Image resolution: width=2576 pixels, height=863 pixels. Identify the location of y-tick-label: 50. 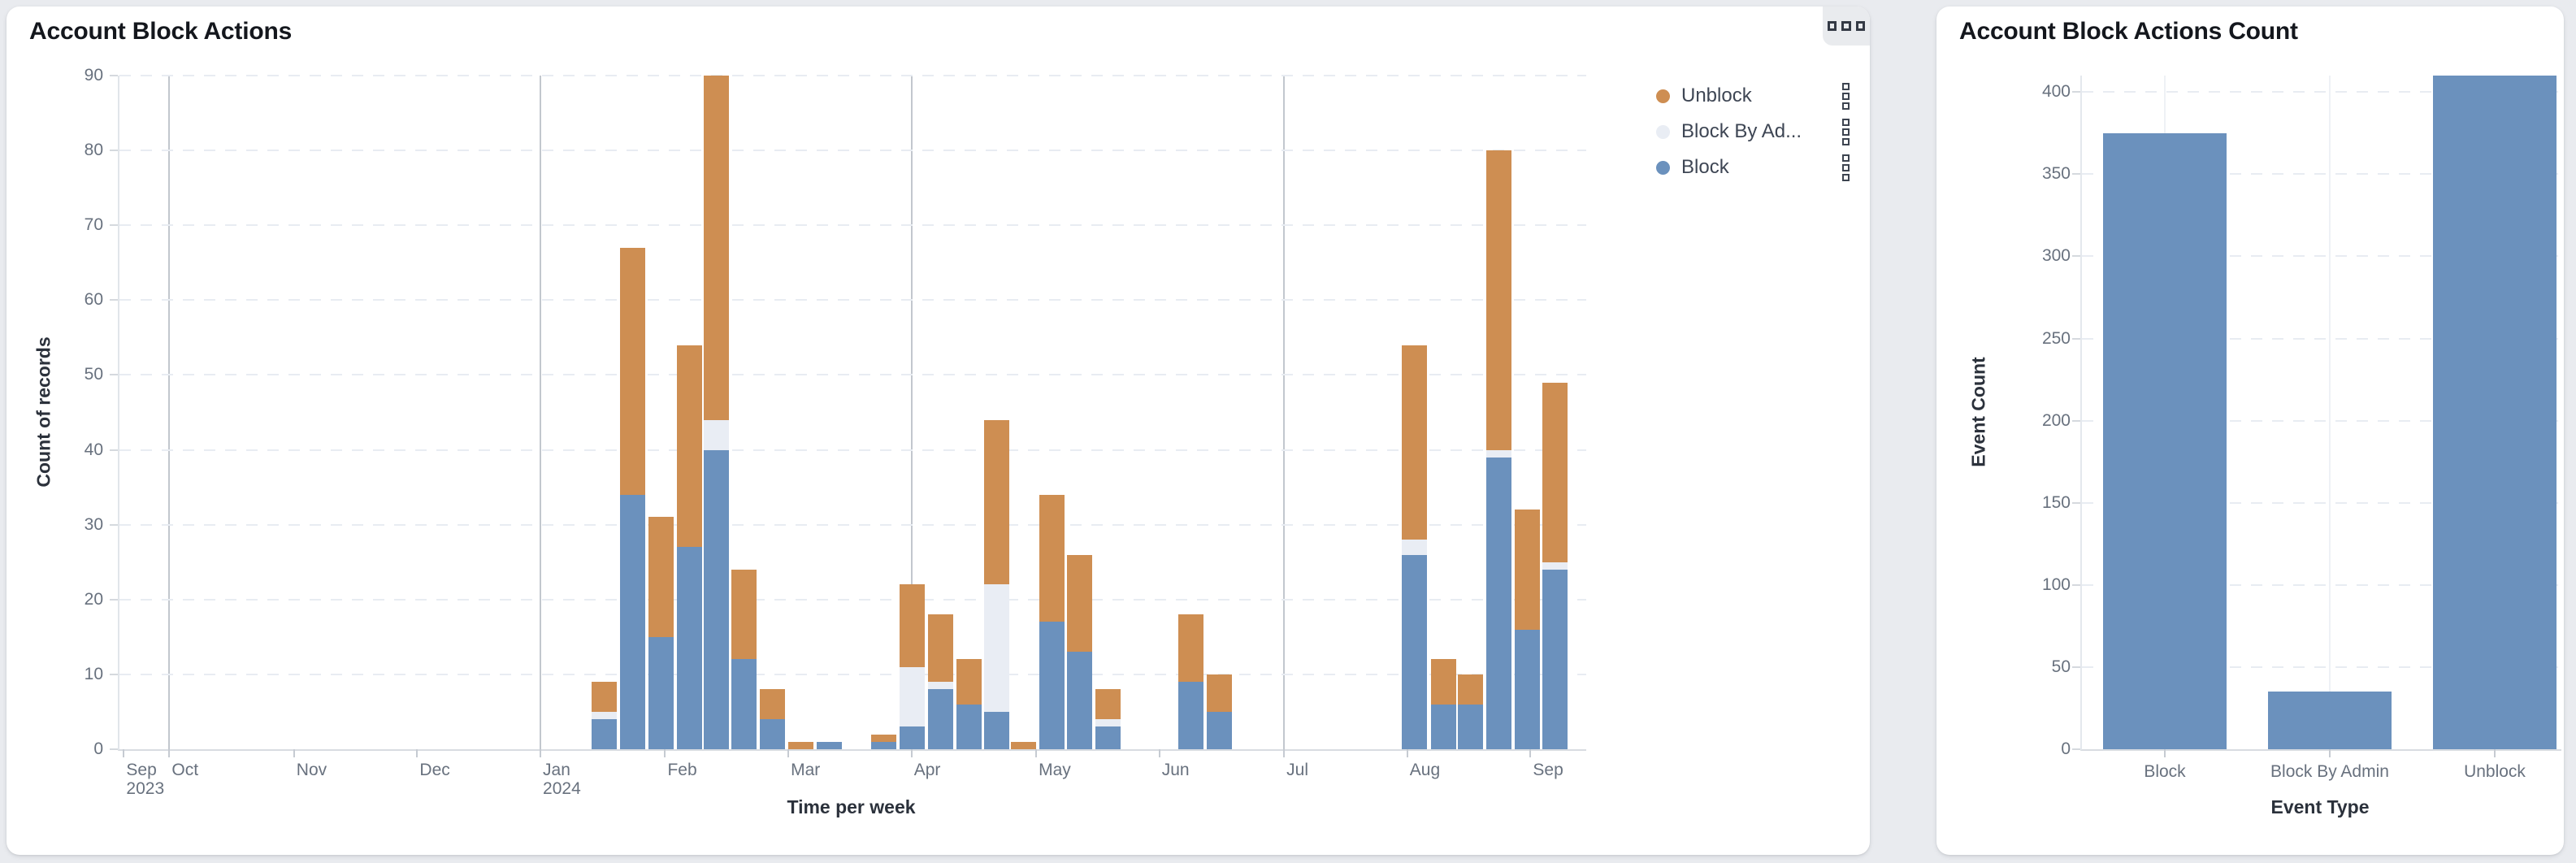
(2061, 666).